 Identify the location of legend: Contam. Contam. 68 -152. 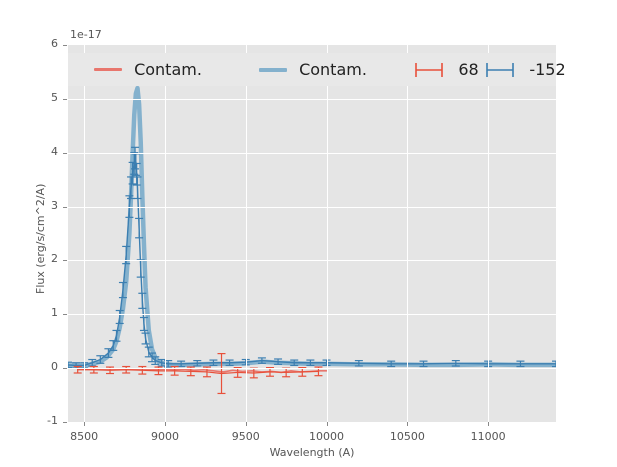
(317, 69).